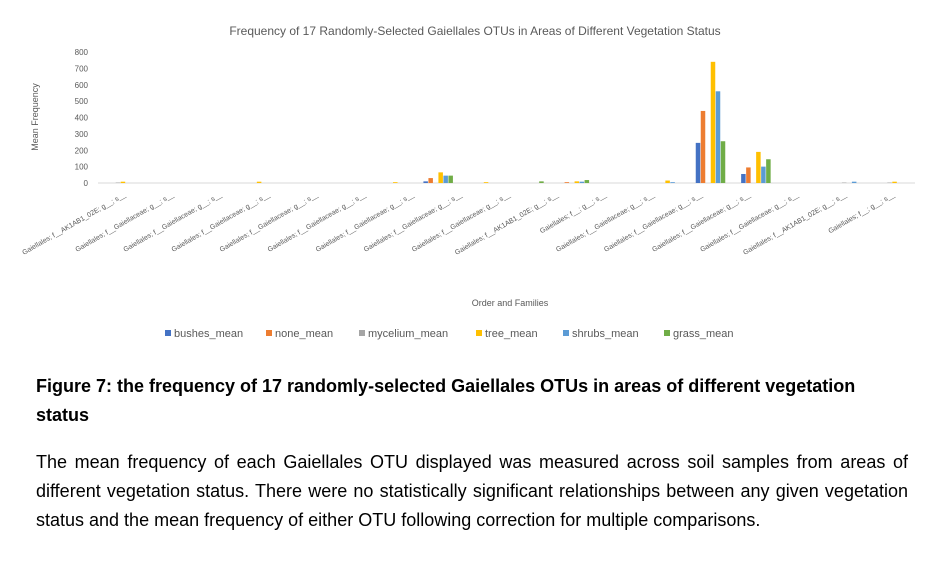  I want to click on legend-swatch-grass_mean, so click(667, 333).